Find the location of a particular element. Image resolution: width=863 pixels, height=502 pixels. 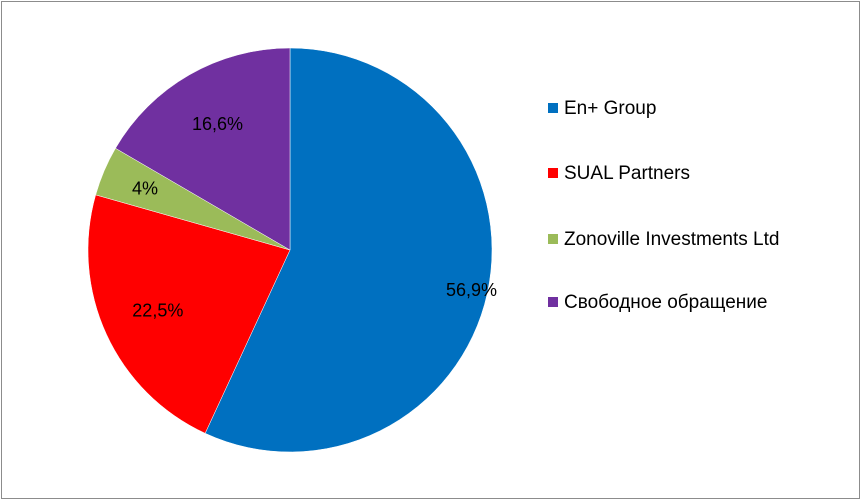

legend-label-zonoville: Zonoville Investments Ltd is located at coordinates (672, 239).